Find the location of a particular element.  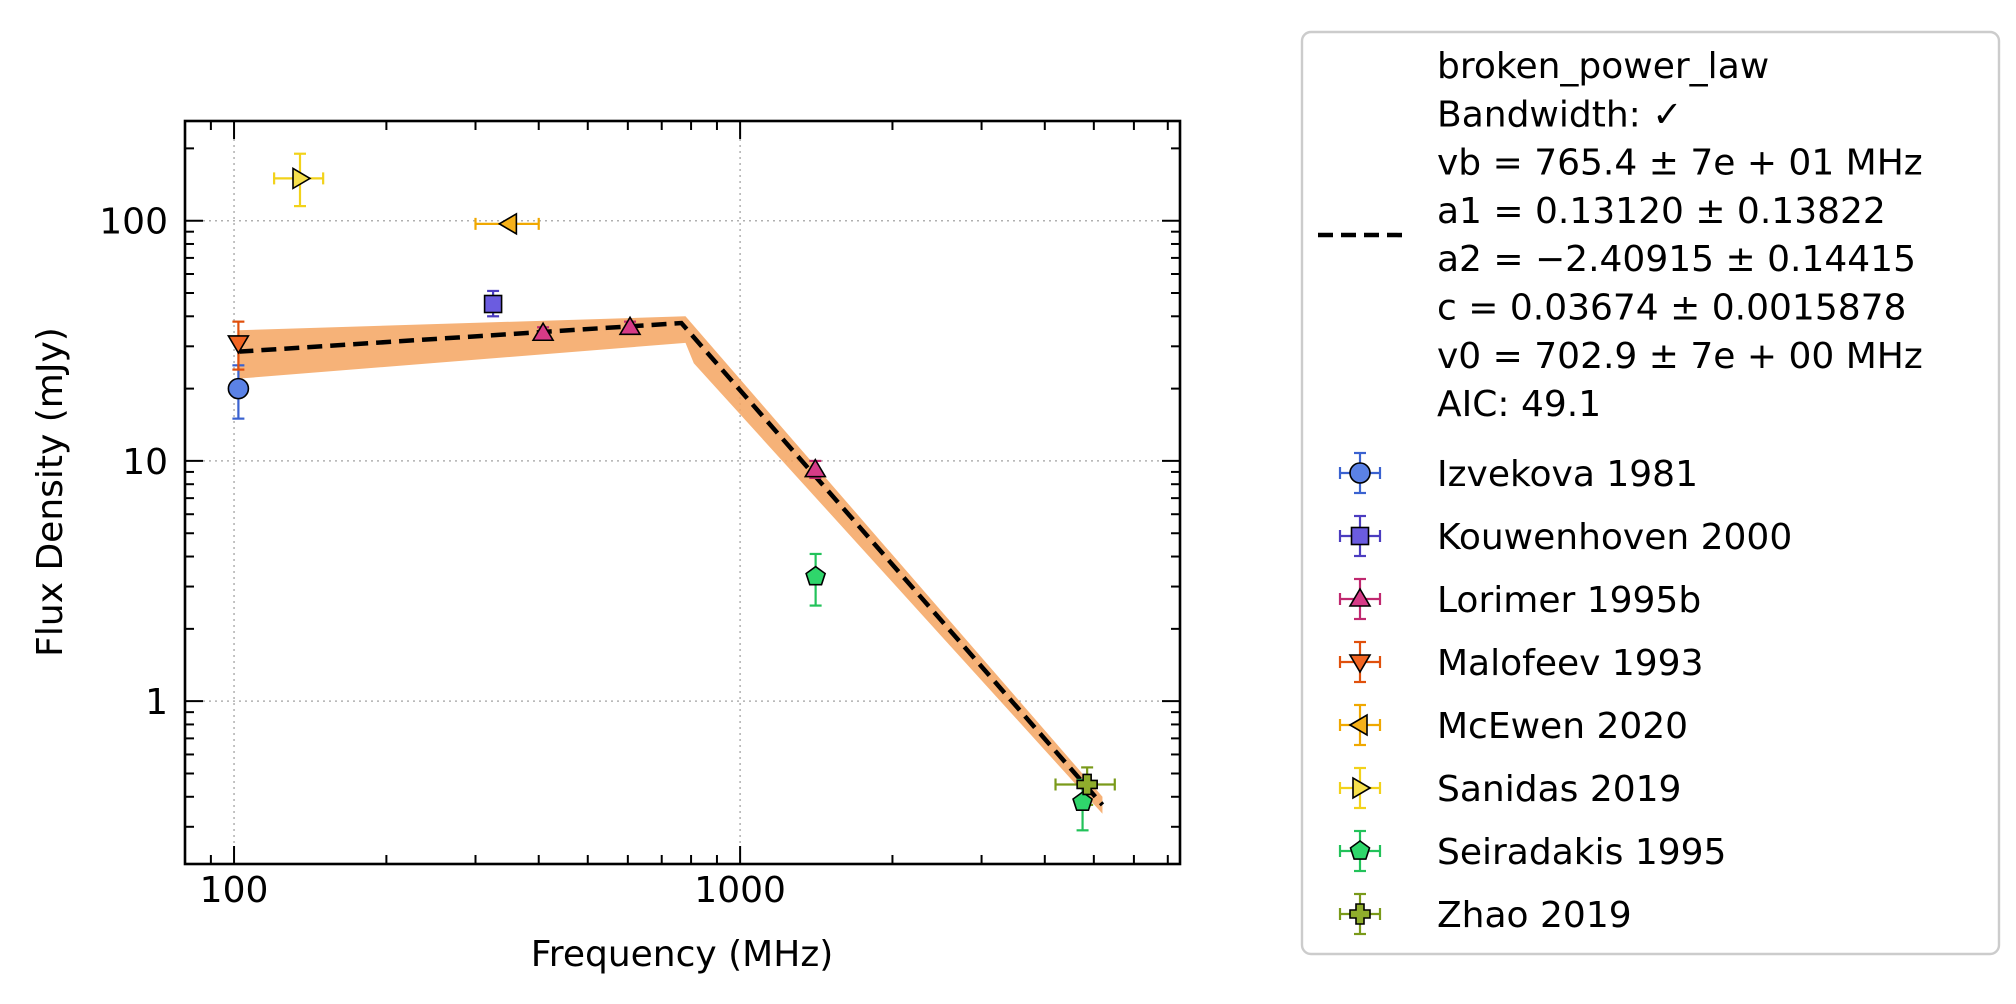

y-tick-label: 10 is located at coordinates (145, 462).